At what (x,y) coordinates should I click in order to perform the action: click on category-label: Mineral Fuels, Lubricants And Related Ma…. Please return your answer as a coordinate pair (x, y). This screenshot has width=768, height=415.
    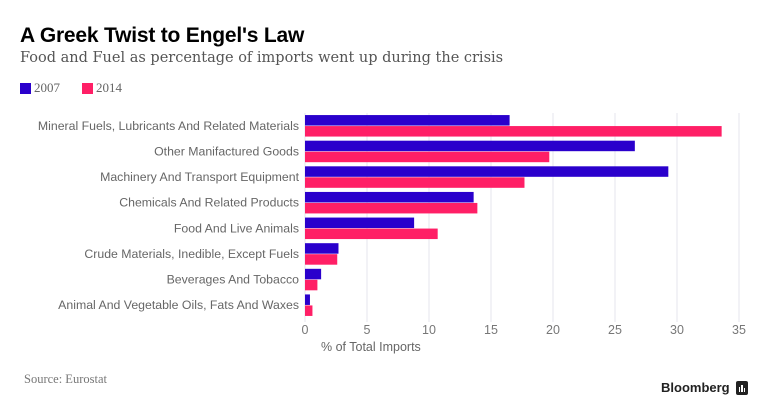
    Looking at the image, I should click on (168, 126).